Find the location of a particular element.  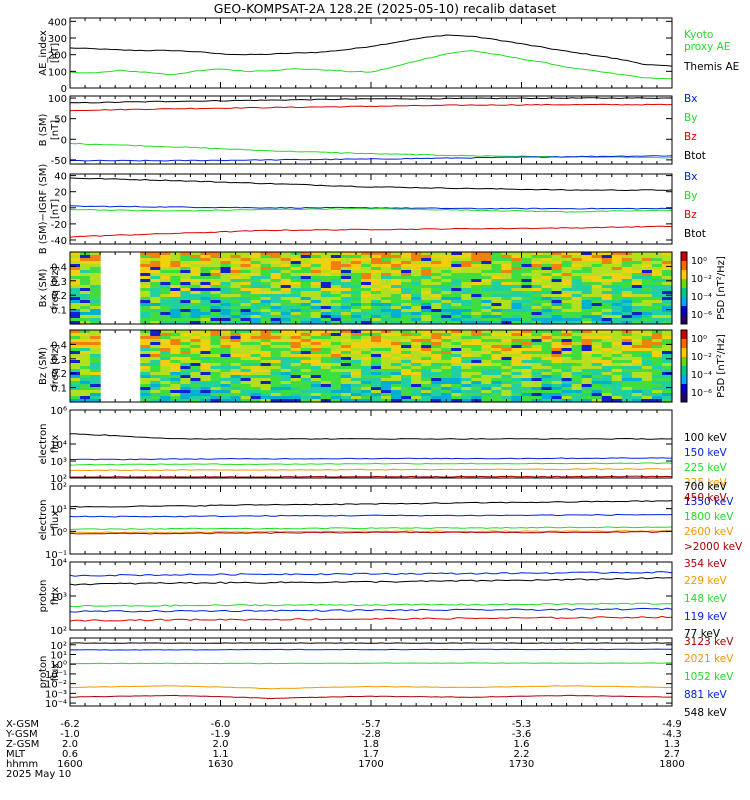

legend-entry: 700 keV is located at coordinates (706, 487).